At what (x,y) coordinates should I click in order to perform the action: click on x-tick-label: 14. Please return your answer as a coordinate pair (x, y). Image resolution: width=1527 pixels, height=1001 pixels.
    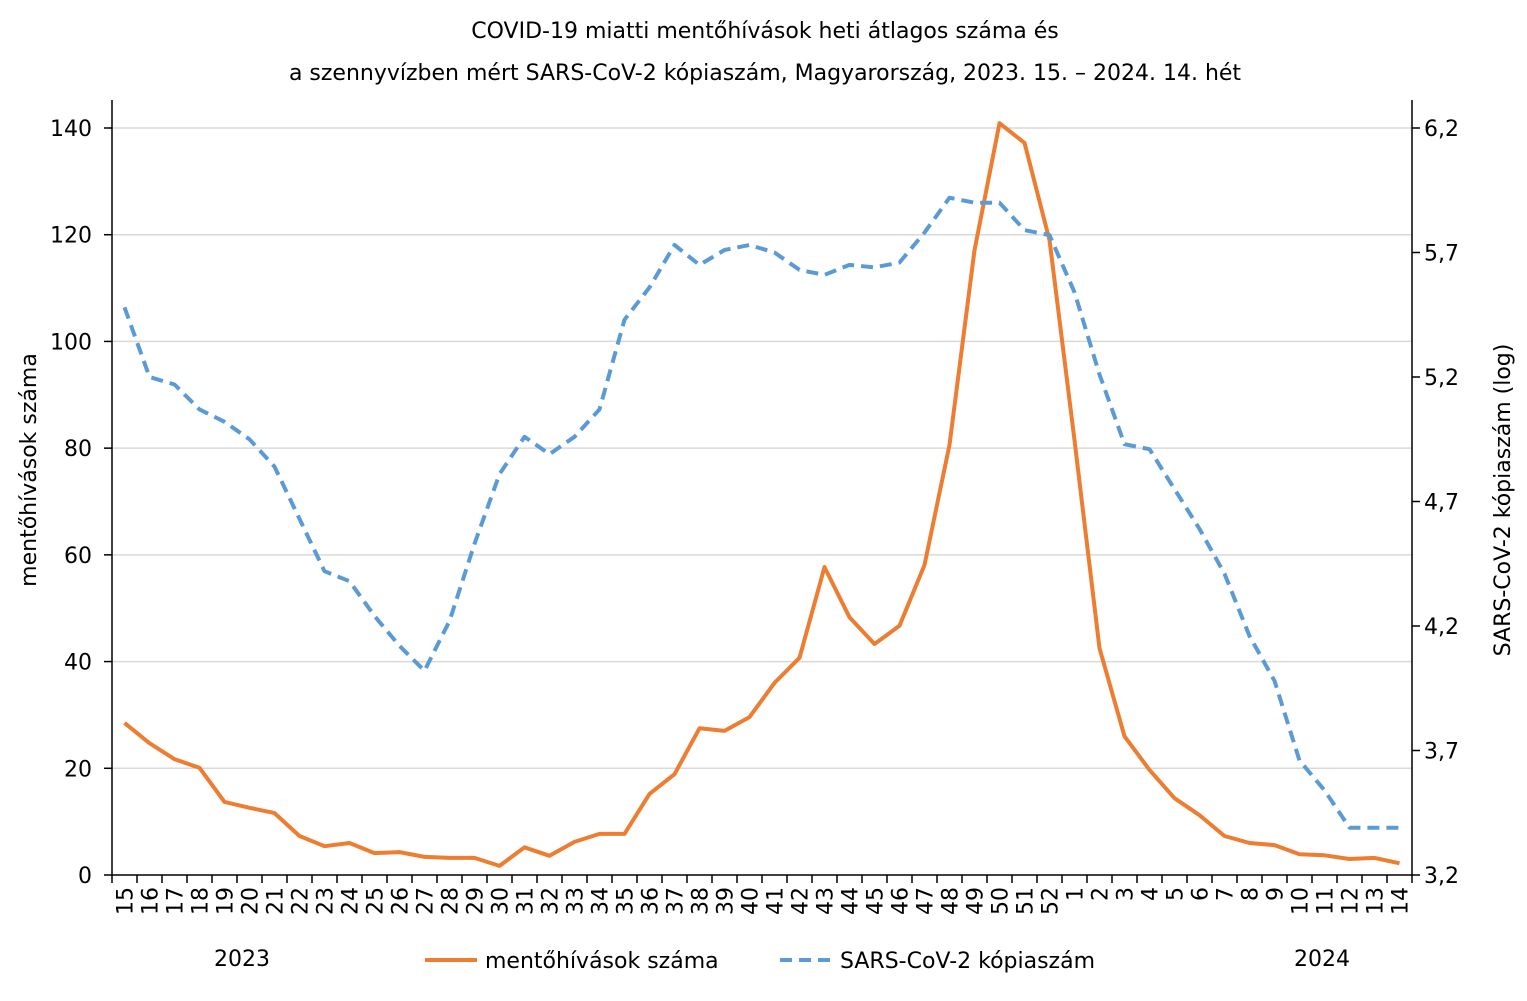
    Looking at the image, I should click on (1401, 901).